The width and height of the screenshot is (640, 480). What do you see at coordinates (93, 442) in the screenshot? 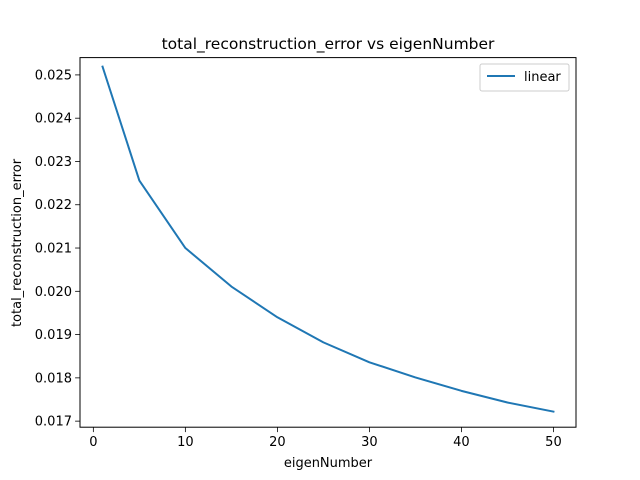
I see `x-tick-label: 0` at bounding box center [93, 442].